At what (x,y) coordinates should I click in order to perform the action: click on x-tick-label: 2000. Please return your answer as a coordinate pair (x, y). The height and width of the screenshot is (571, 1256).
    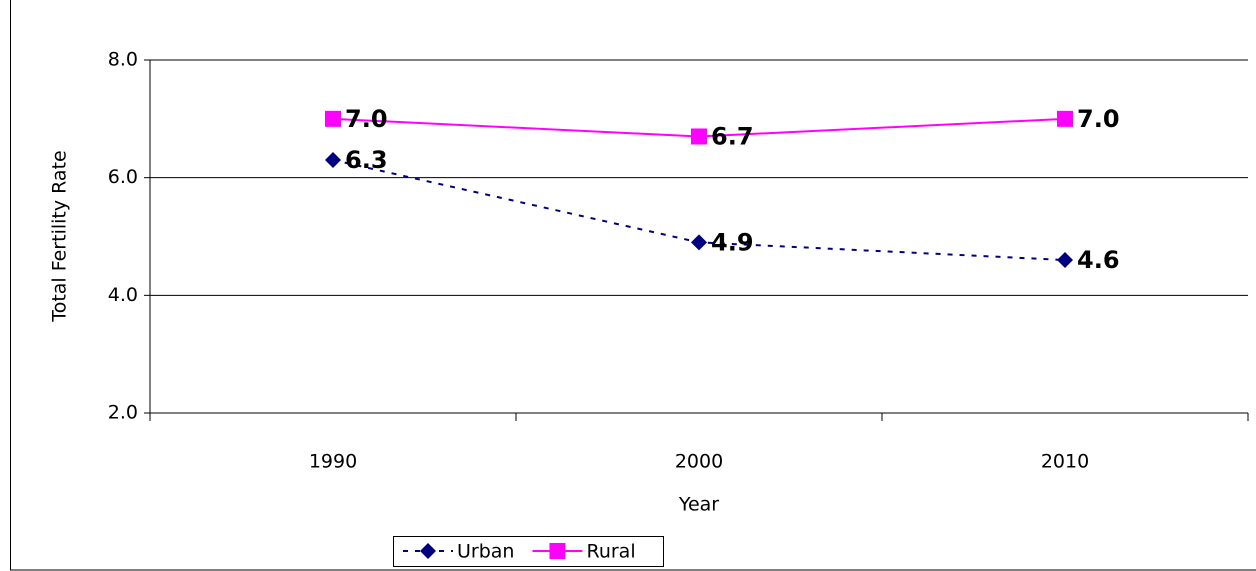
    Looking at the image, I should click on (699, 462).